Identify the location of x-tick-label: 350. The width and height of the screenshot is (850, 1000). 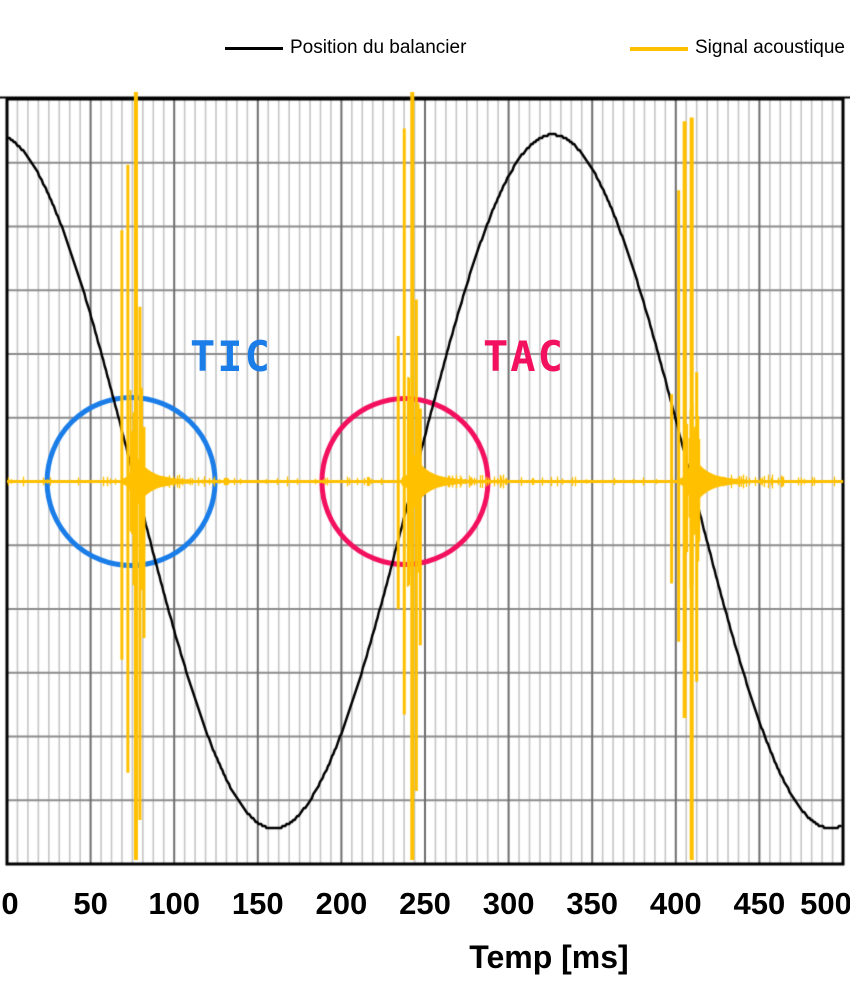
(592, 903).